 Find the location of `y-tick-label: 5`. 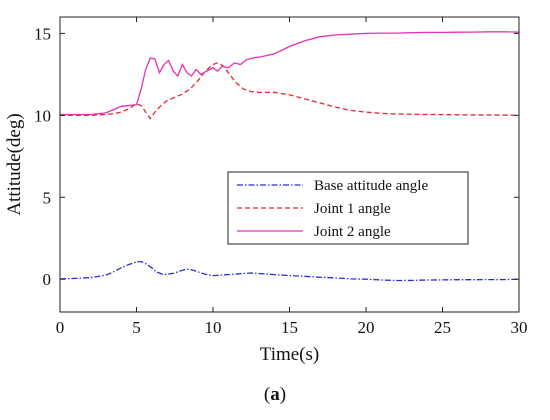

y-tick-label: 5 is located at coordinates (47, 197).